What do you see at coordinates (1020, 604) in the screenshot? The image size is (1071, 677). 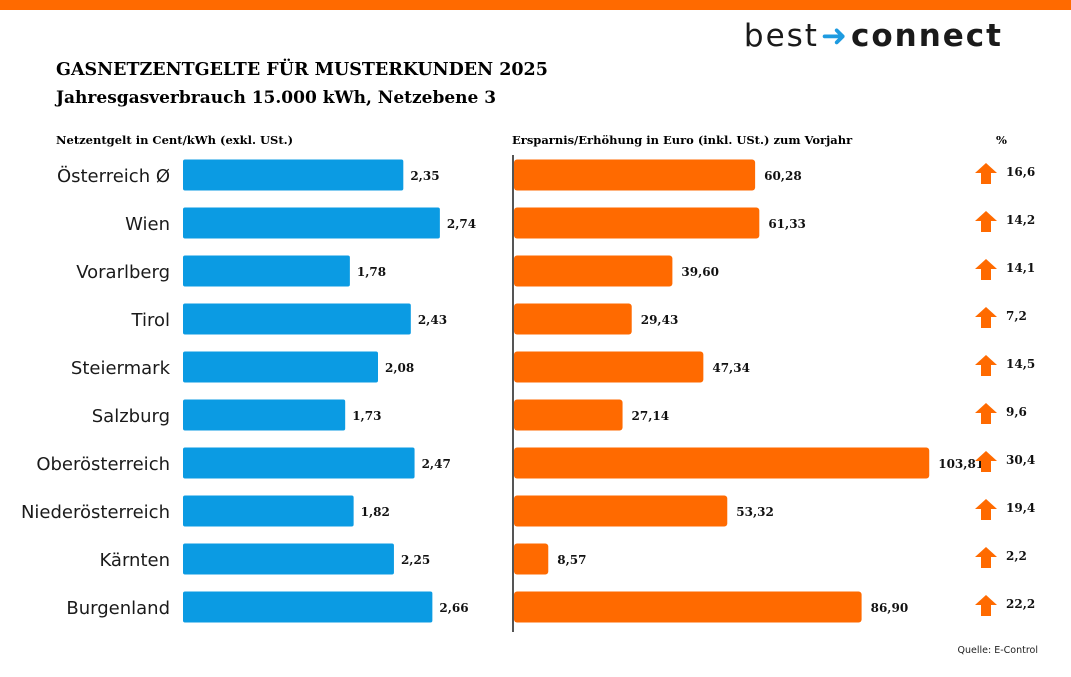 I see `percent-value-label: 22,2` at bounding box center [1020, 604].